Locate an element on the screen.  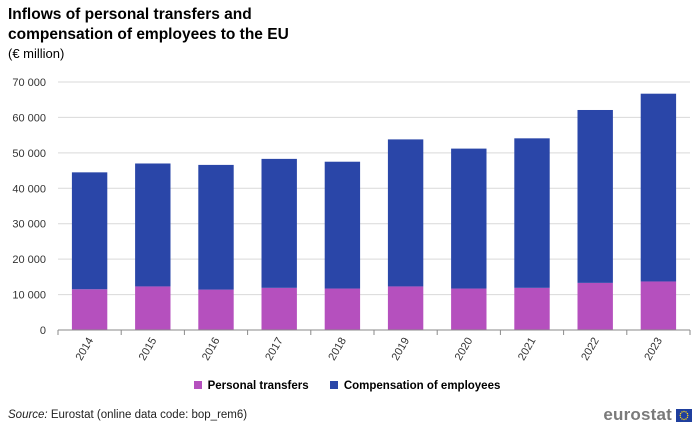
chart-title-line-1: Inflows of personal transfers and is located at coordinates (130, 14).